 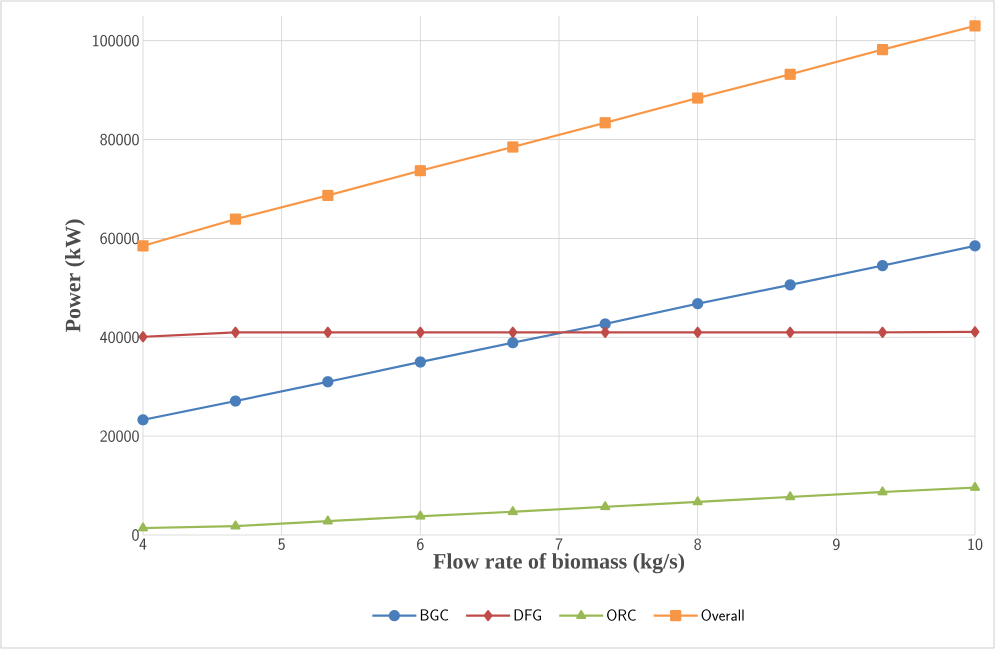 What do you see at coordinates (434, 615) in the screenshot?
I see `legend-label: BGC` at bounding box center [434, 615].